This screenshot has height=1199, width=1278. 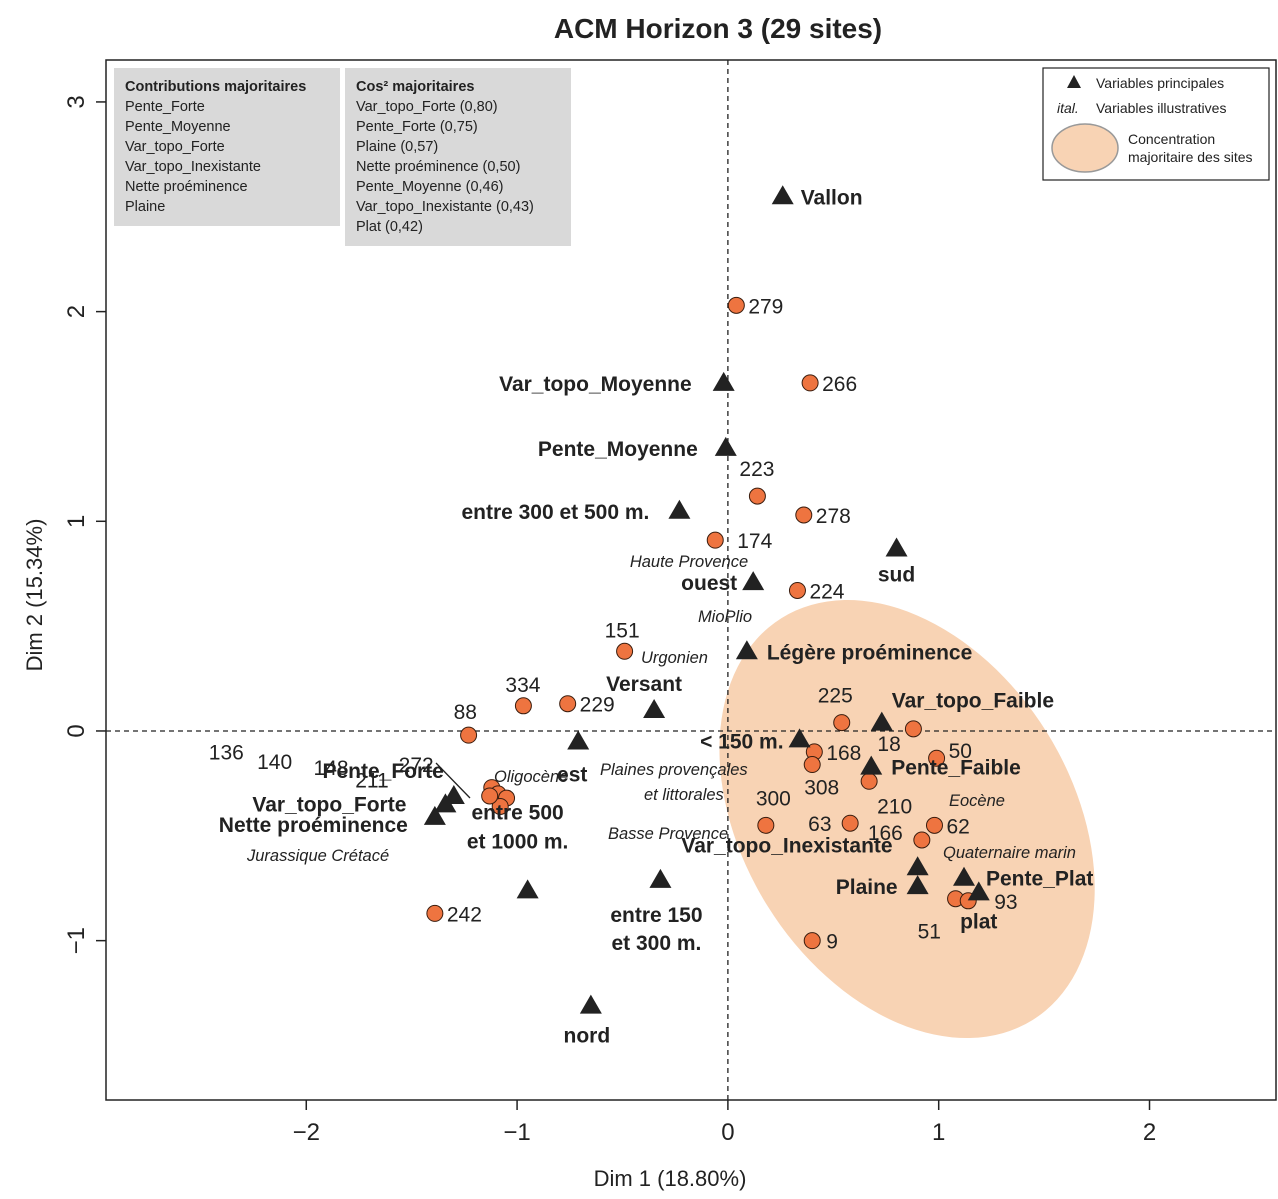 What do you see at coordinates (888, 744) in the screenshot?
I see `site-label: 18` at bounding box center [888, 744].